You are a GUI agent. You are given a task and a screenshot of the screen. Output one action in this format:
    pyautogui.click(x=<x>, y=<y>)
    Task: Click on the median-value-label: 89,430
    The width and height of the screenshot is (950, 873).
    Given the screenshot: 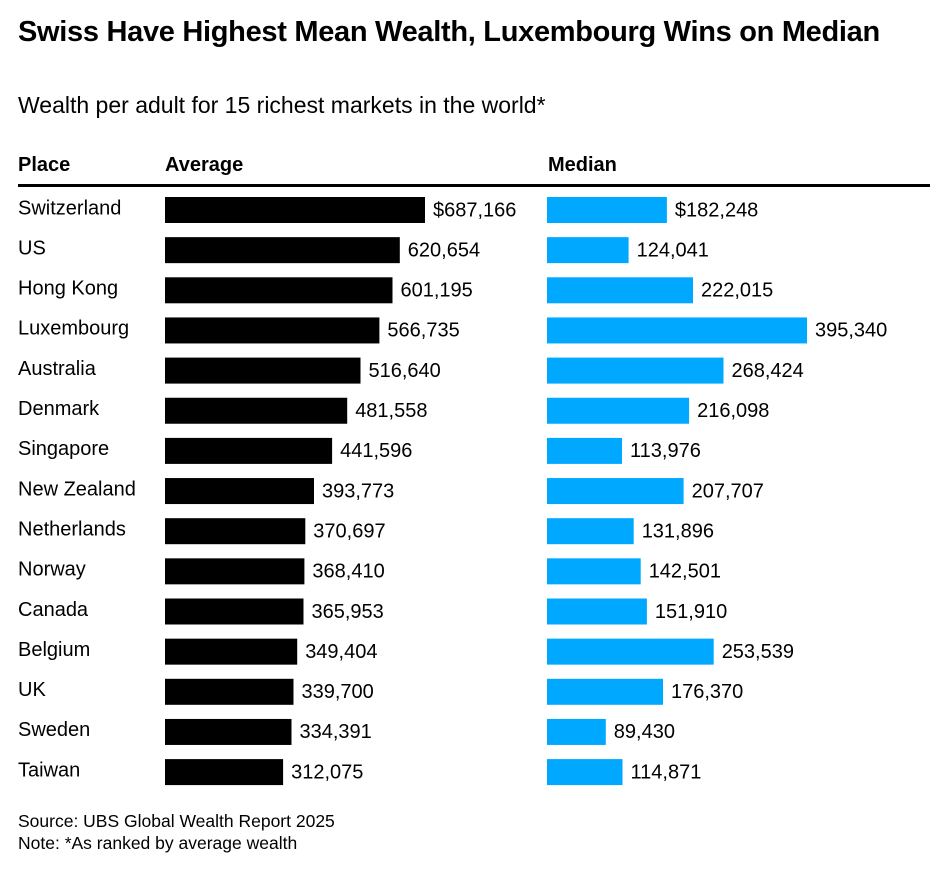 What is the action you would take?
    pyautogui.click(x=644, y=732)
    